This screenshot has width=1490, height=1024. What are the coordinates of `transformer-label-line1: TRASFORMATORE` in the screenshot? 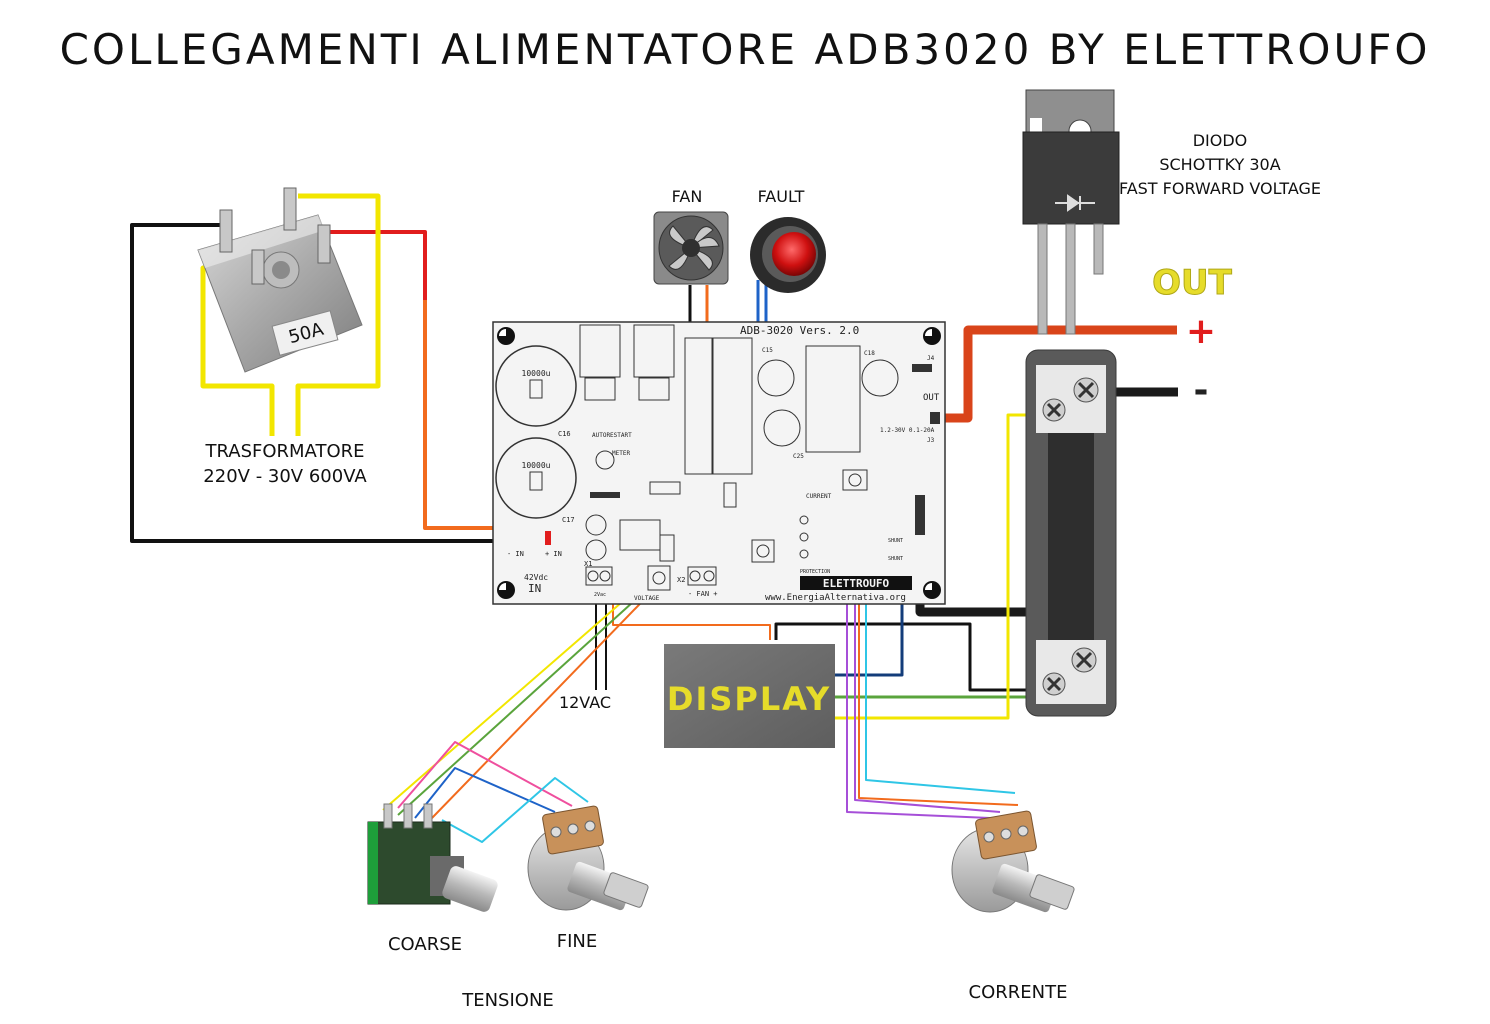 It's located at (284, 451).